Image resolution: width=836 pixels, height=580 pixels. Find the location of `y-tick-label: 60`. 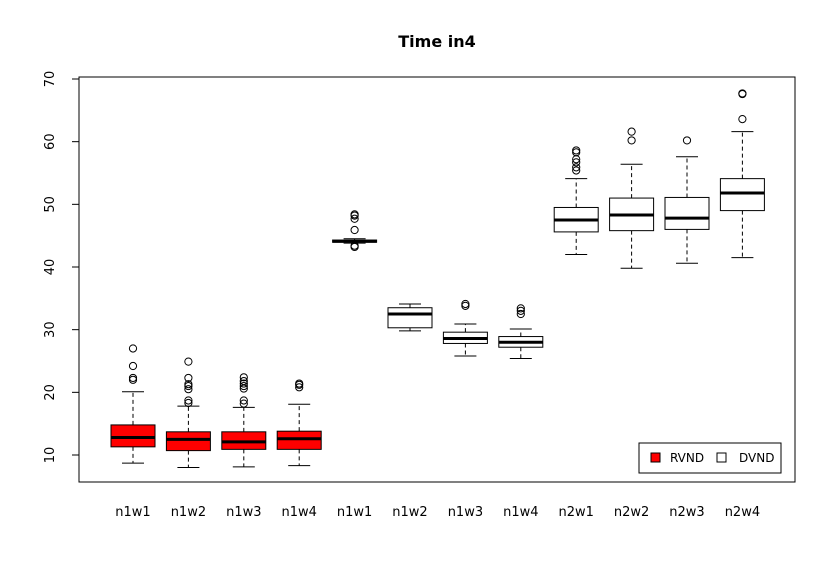

y-tick-label: 60 is located at coordinates (50, 141).